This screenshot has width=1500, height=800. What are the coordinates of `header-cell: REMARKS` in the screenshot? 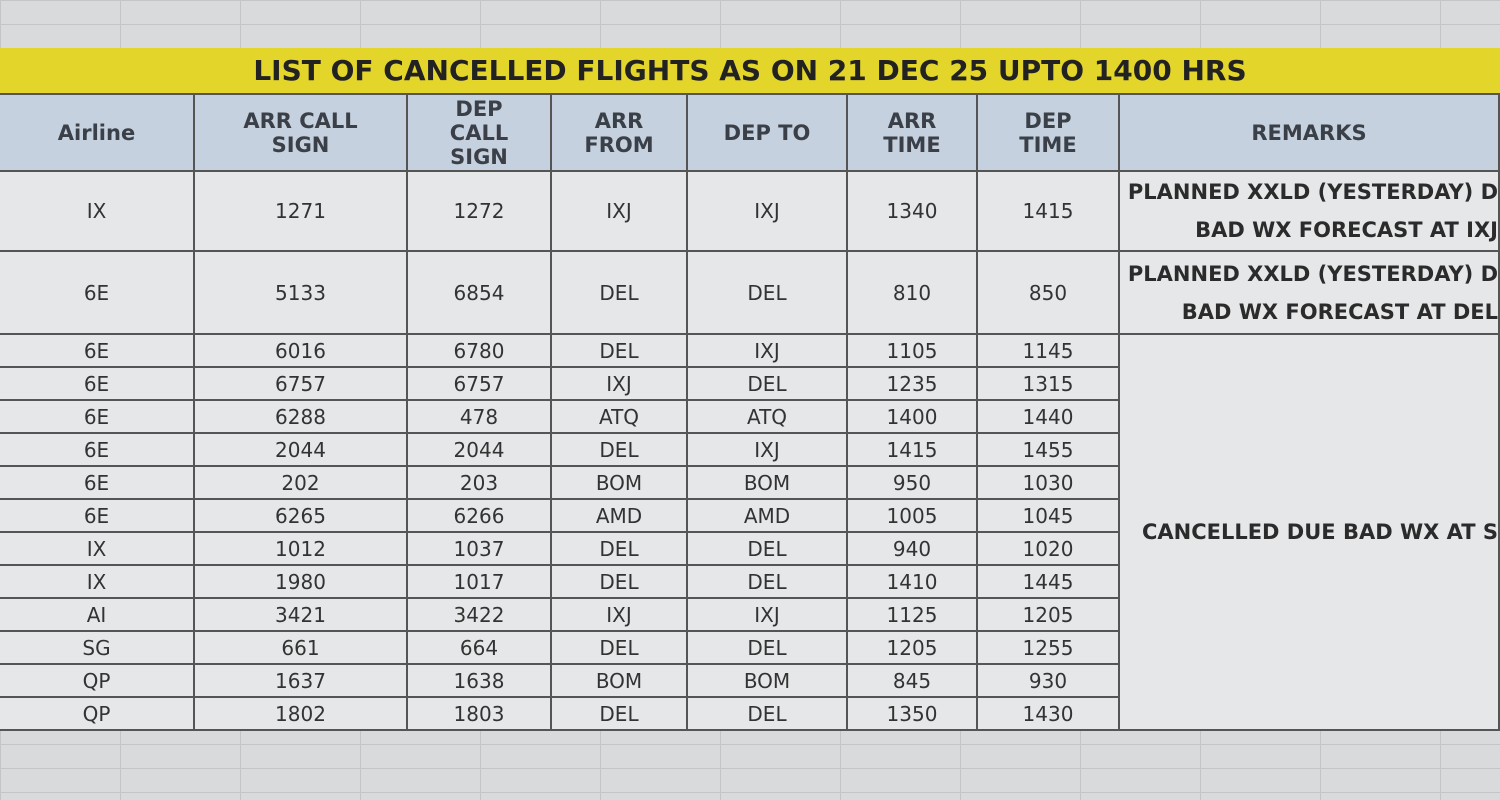 It's located at (1310, 133).